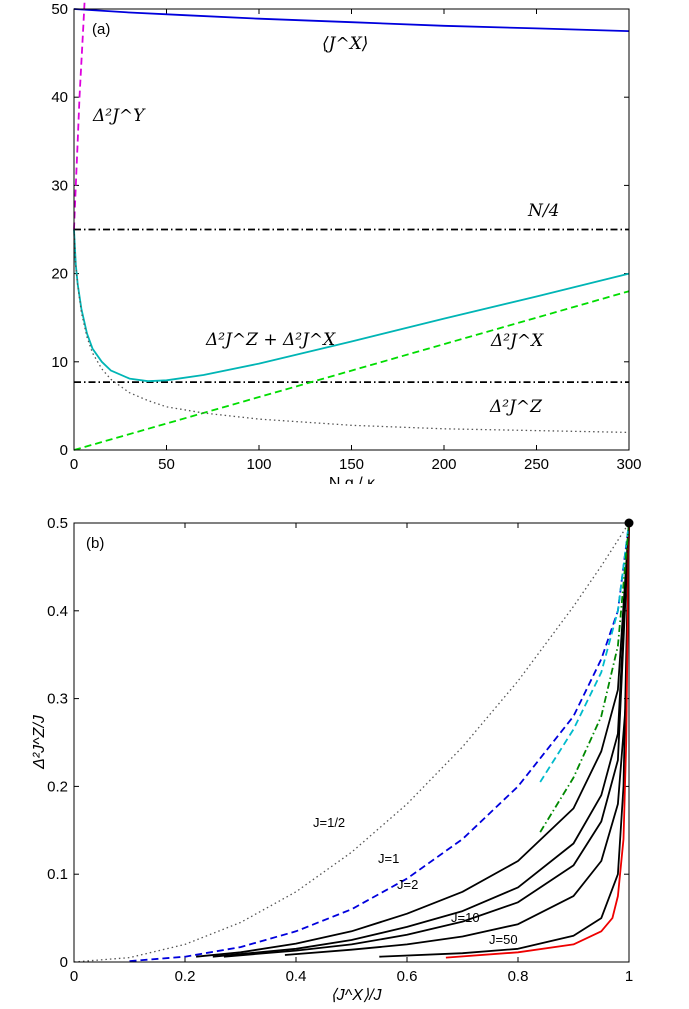  What do you see at coordinates (344, 494) in the screenshot?
I see `panel-separator` at bounding box center [344, 494].